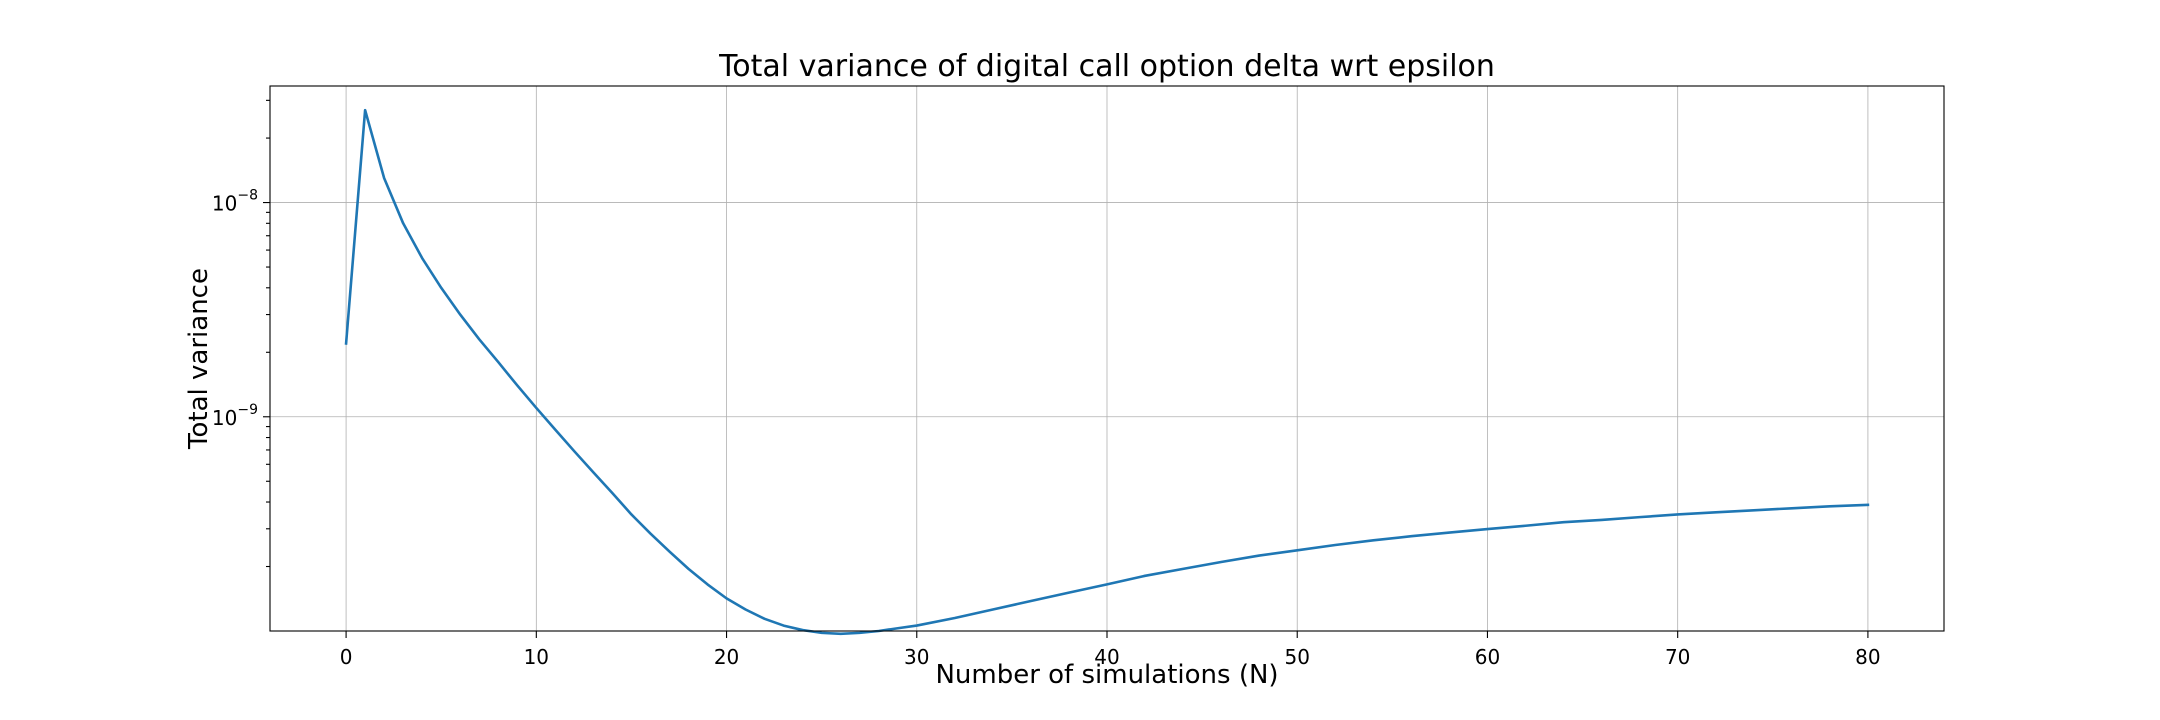  What do you see at coordinates (1867, 657) in the screenshot?
I see `x-tick-label: 80` at bounding box center [1867, 657].